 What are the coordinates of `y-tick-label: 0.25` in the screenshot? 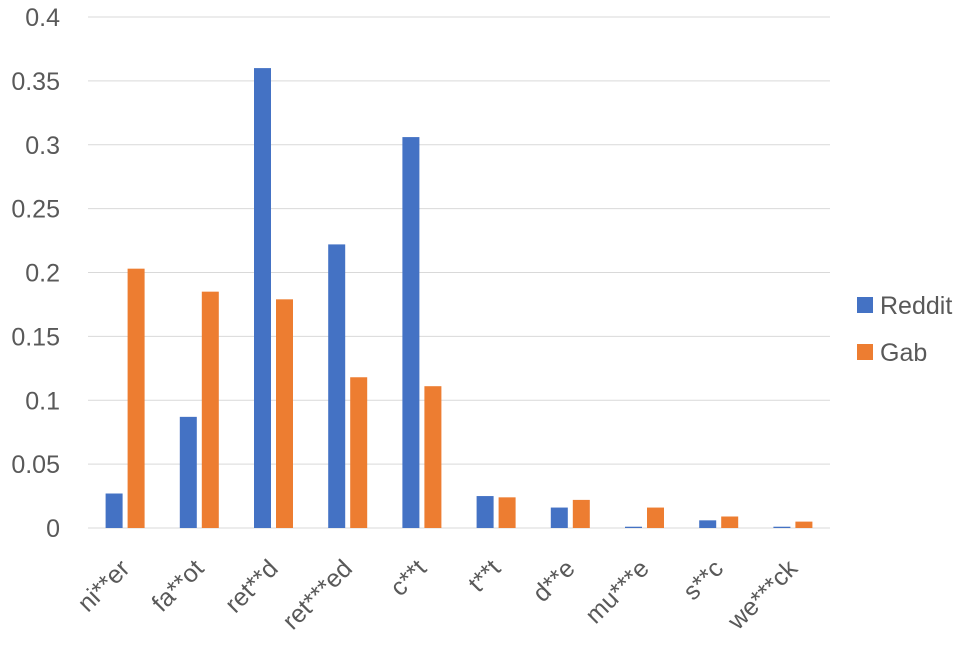 It's located at (35, 210).